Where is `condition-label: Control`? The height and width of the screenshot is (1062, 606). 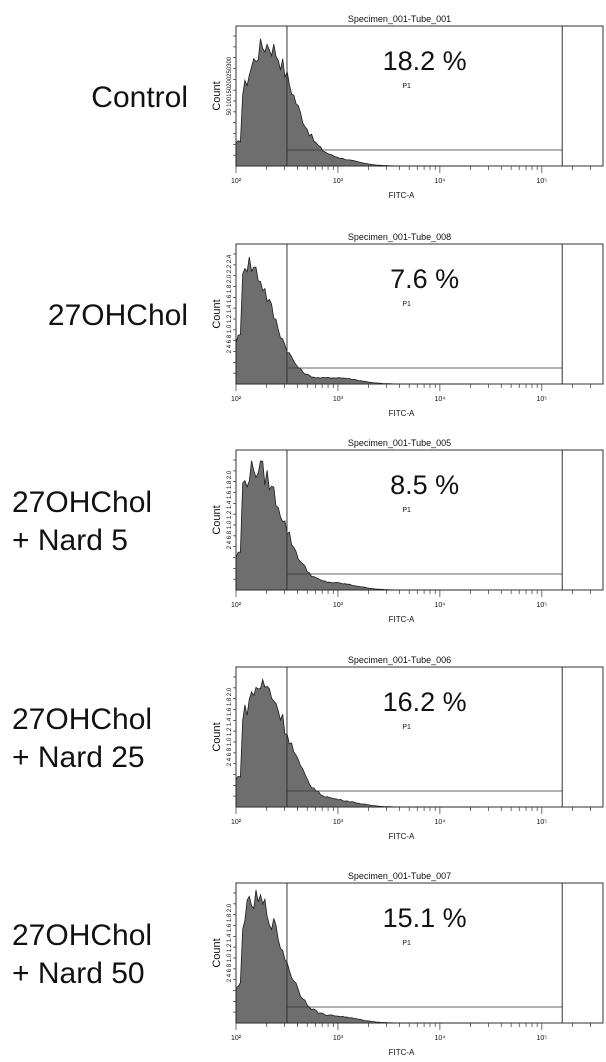
condition-label: Control is located at coordinates (94, 98).